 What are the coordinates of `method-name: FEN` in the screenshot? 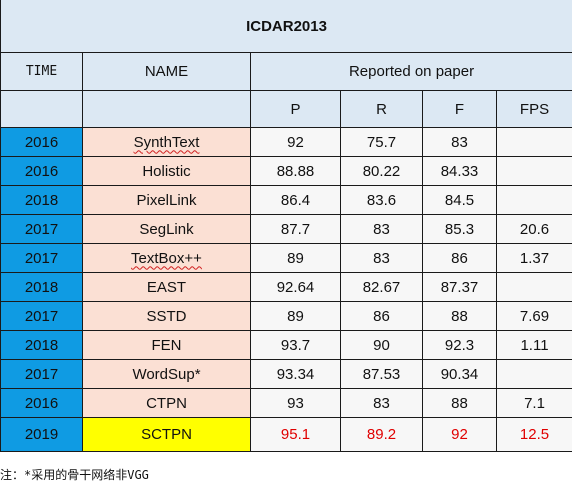 It's located at (166, 345).